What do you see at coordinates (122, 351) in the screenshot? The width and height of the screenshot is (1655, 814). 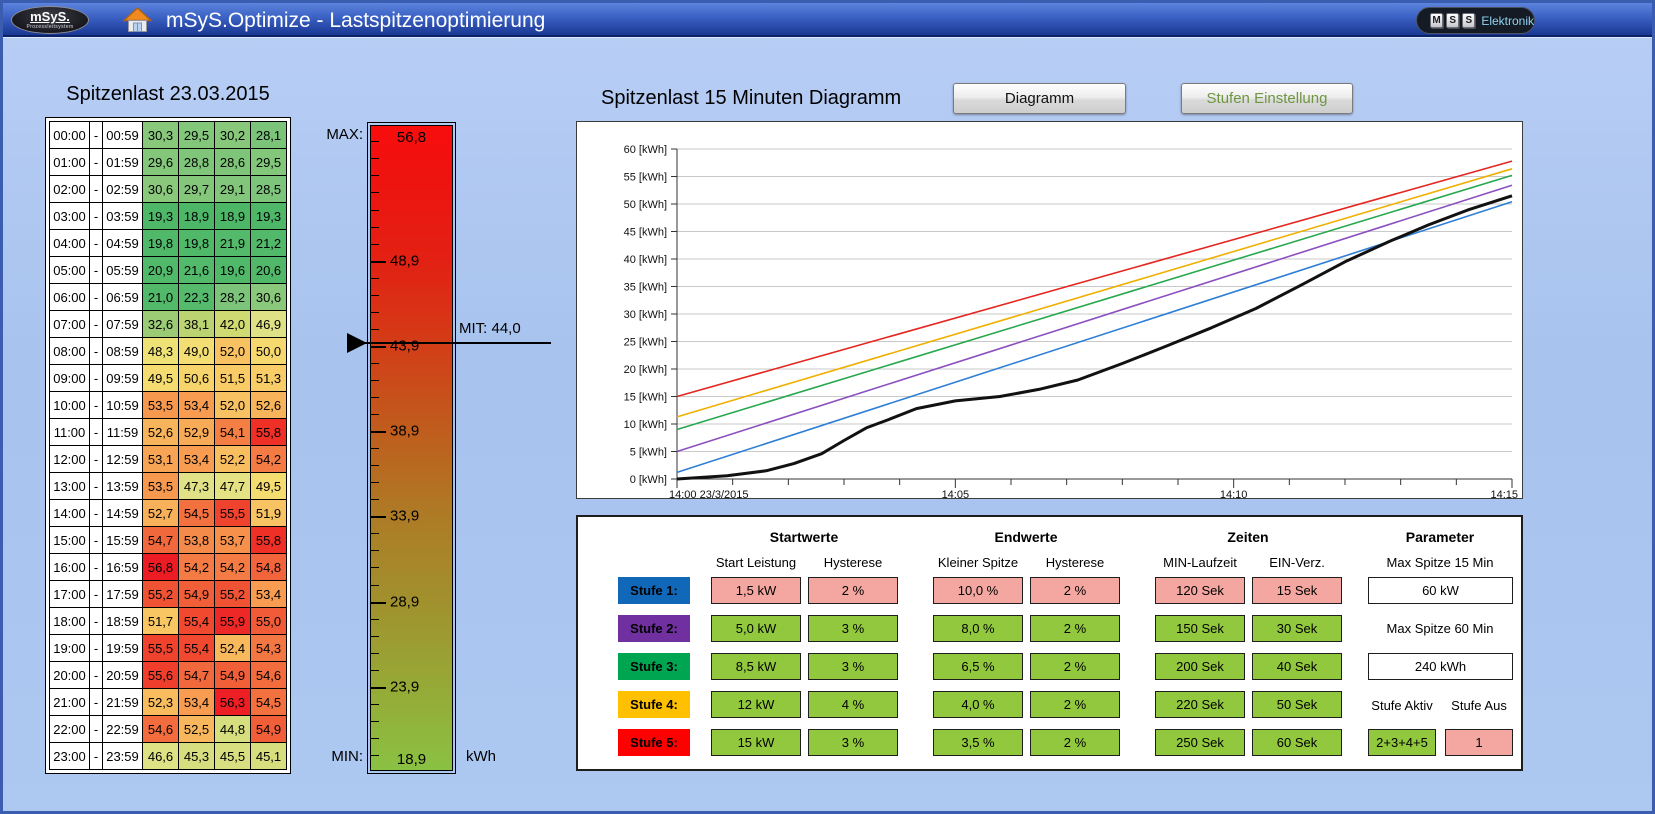 I see `time-to-cell: 08:59` at bounding box center [122, 351].